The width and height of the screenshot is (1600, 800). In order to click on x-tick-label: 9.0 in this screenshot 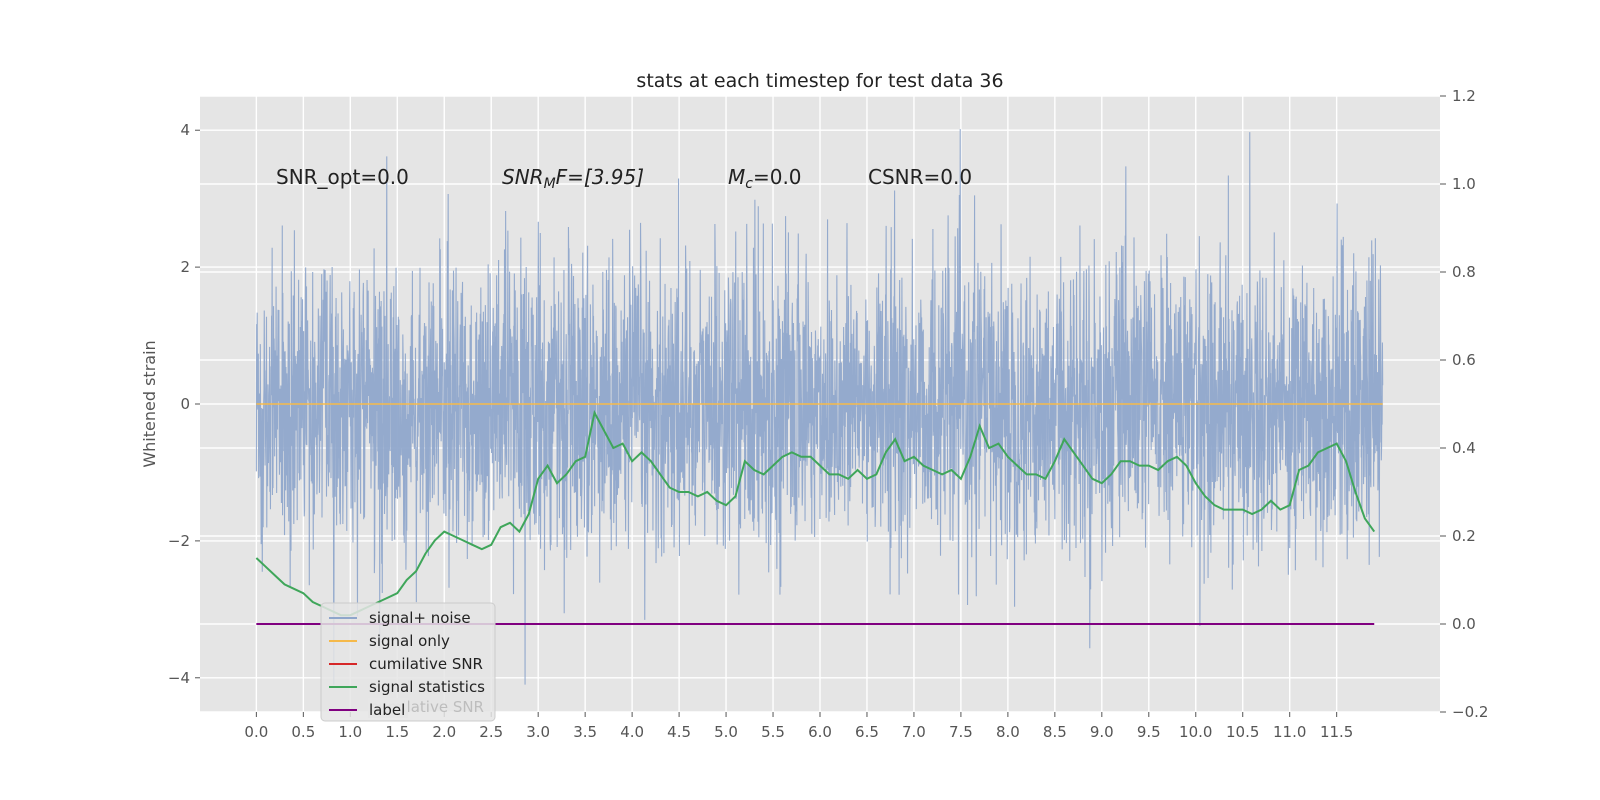, I will do `click(1102, 732)`.